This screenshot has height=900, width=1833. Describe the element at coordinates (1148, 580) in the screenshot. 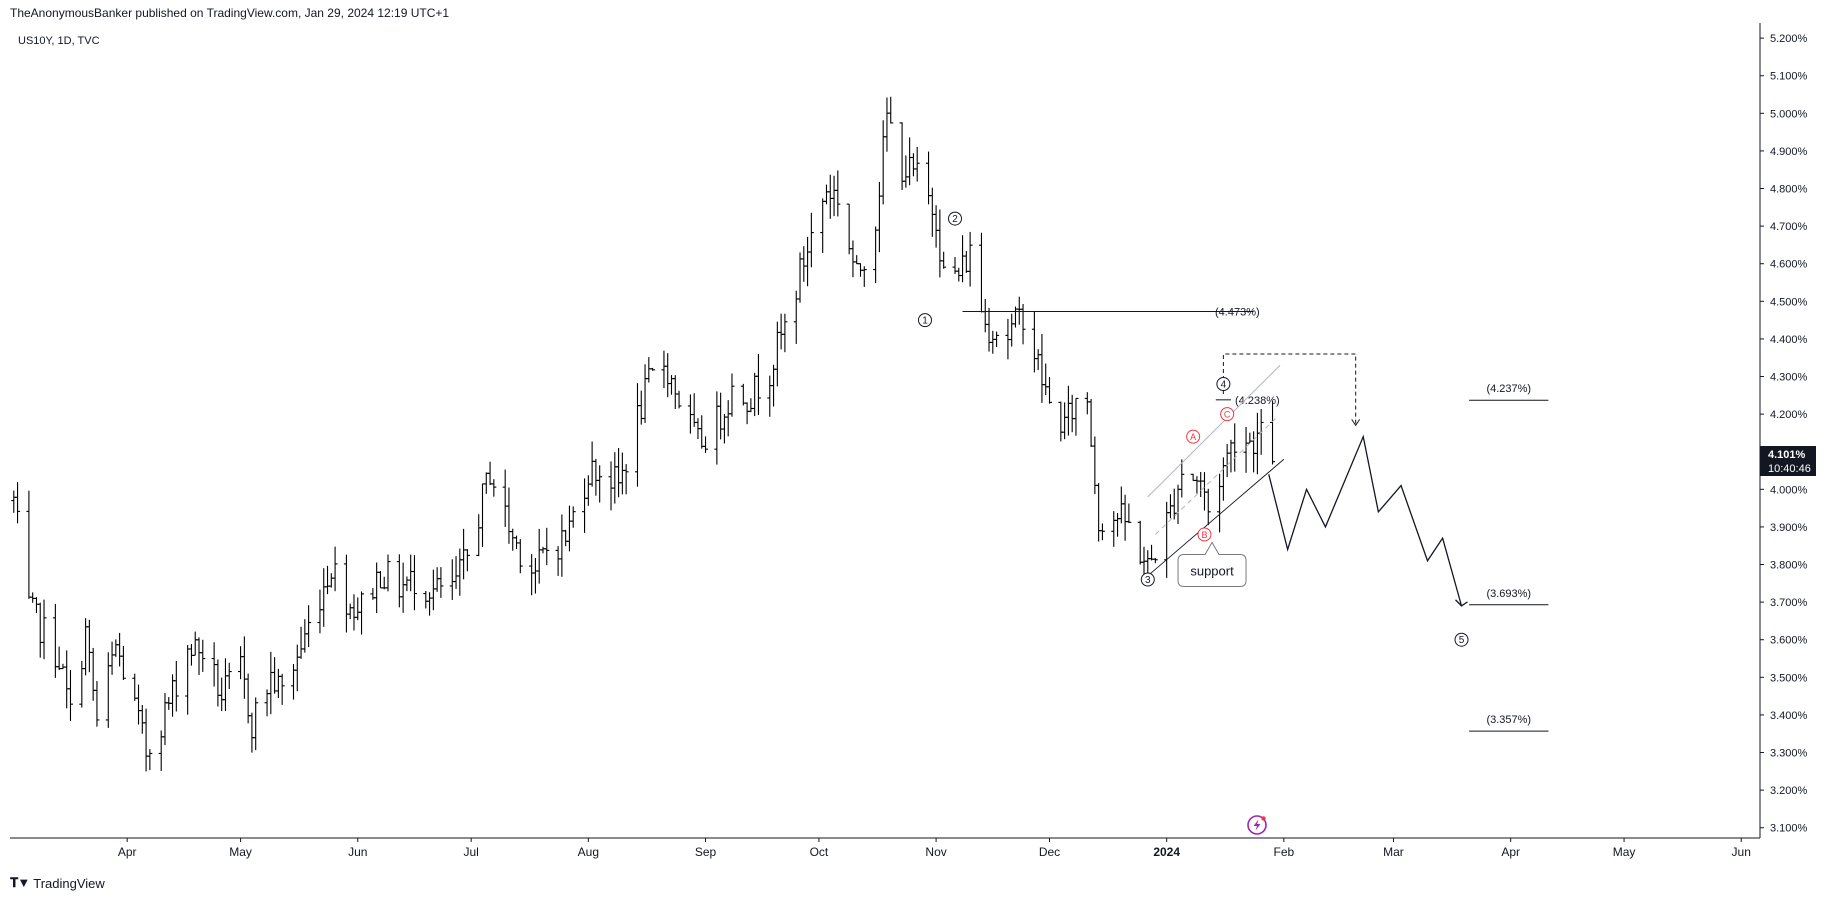

I see `wave-label-text: 3` at that location.